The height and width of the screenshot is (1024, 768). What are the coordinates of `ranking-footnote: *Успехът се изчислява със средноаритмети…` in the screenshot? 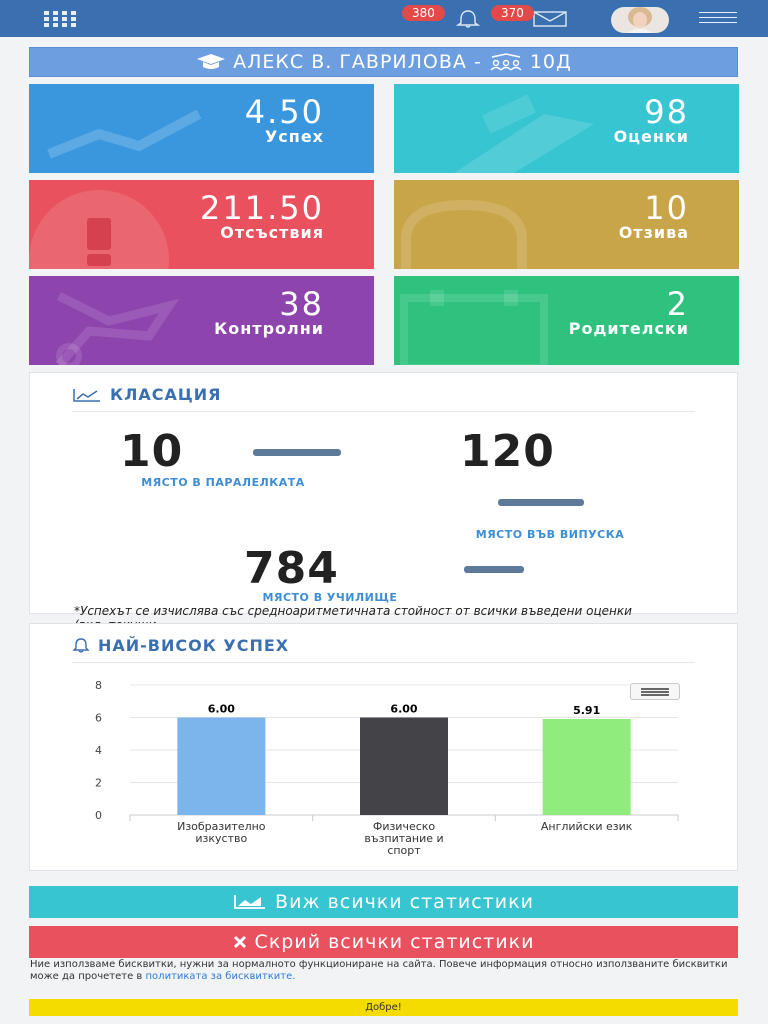 It's located at (353, 614).